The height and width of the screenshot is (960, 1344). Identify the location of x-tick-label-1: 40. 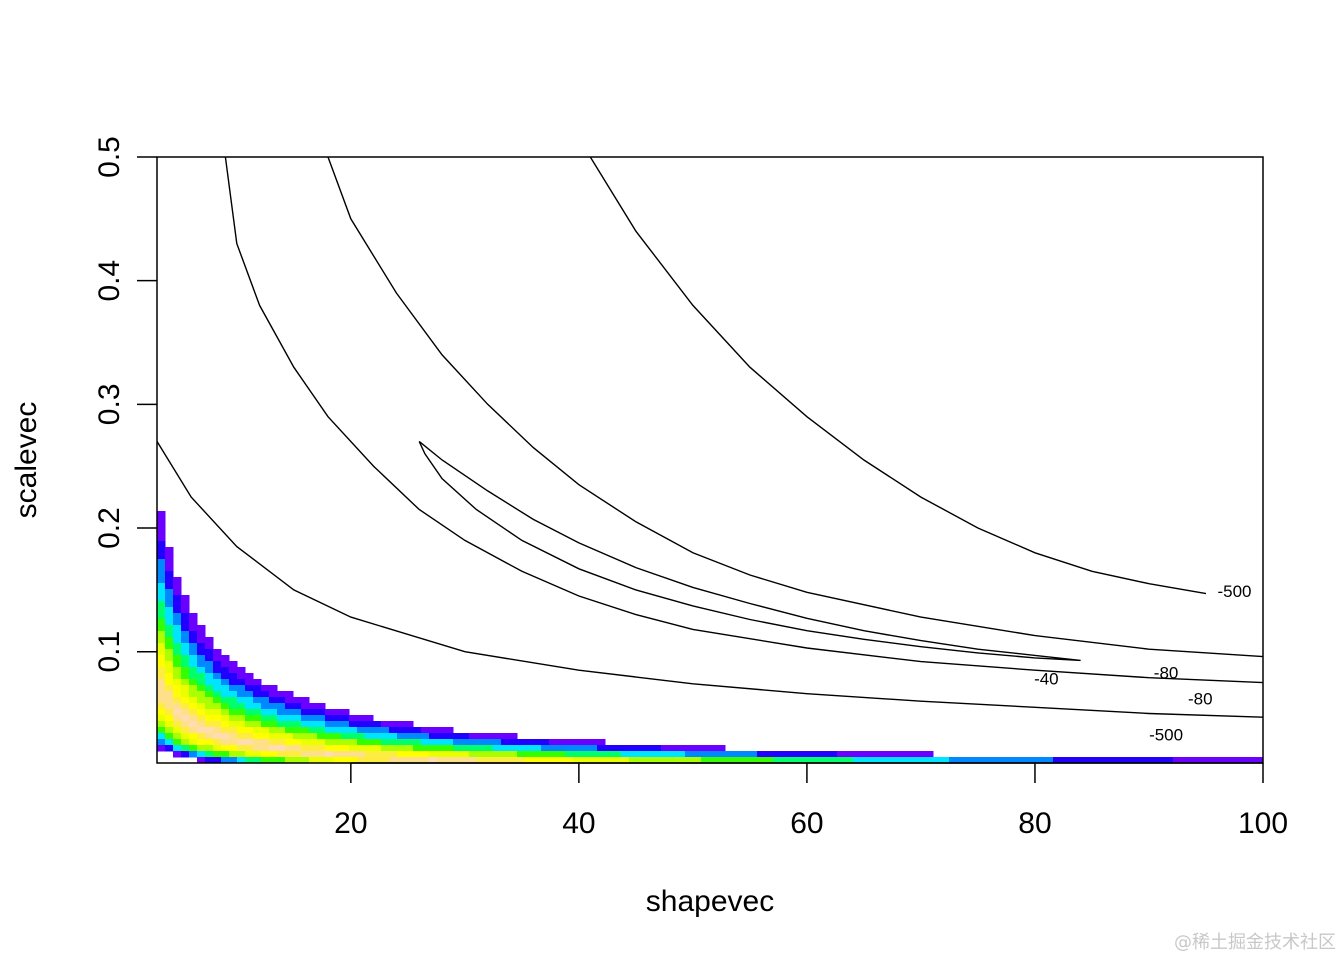
(578, 823).